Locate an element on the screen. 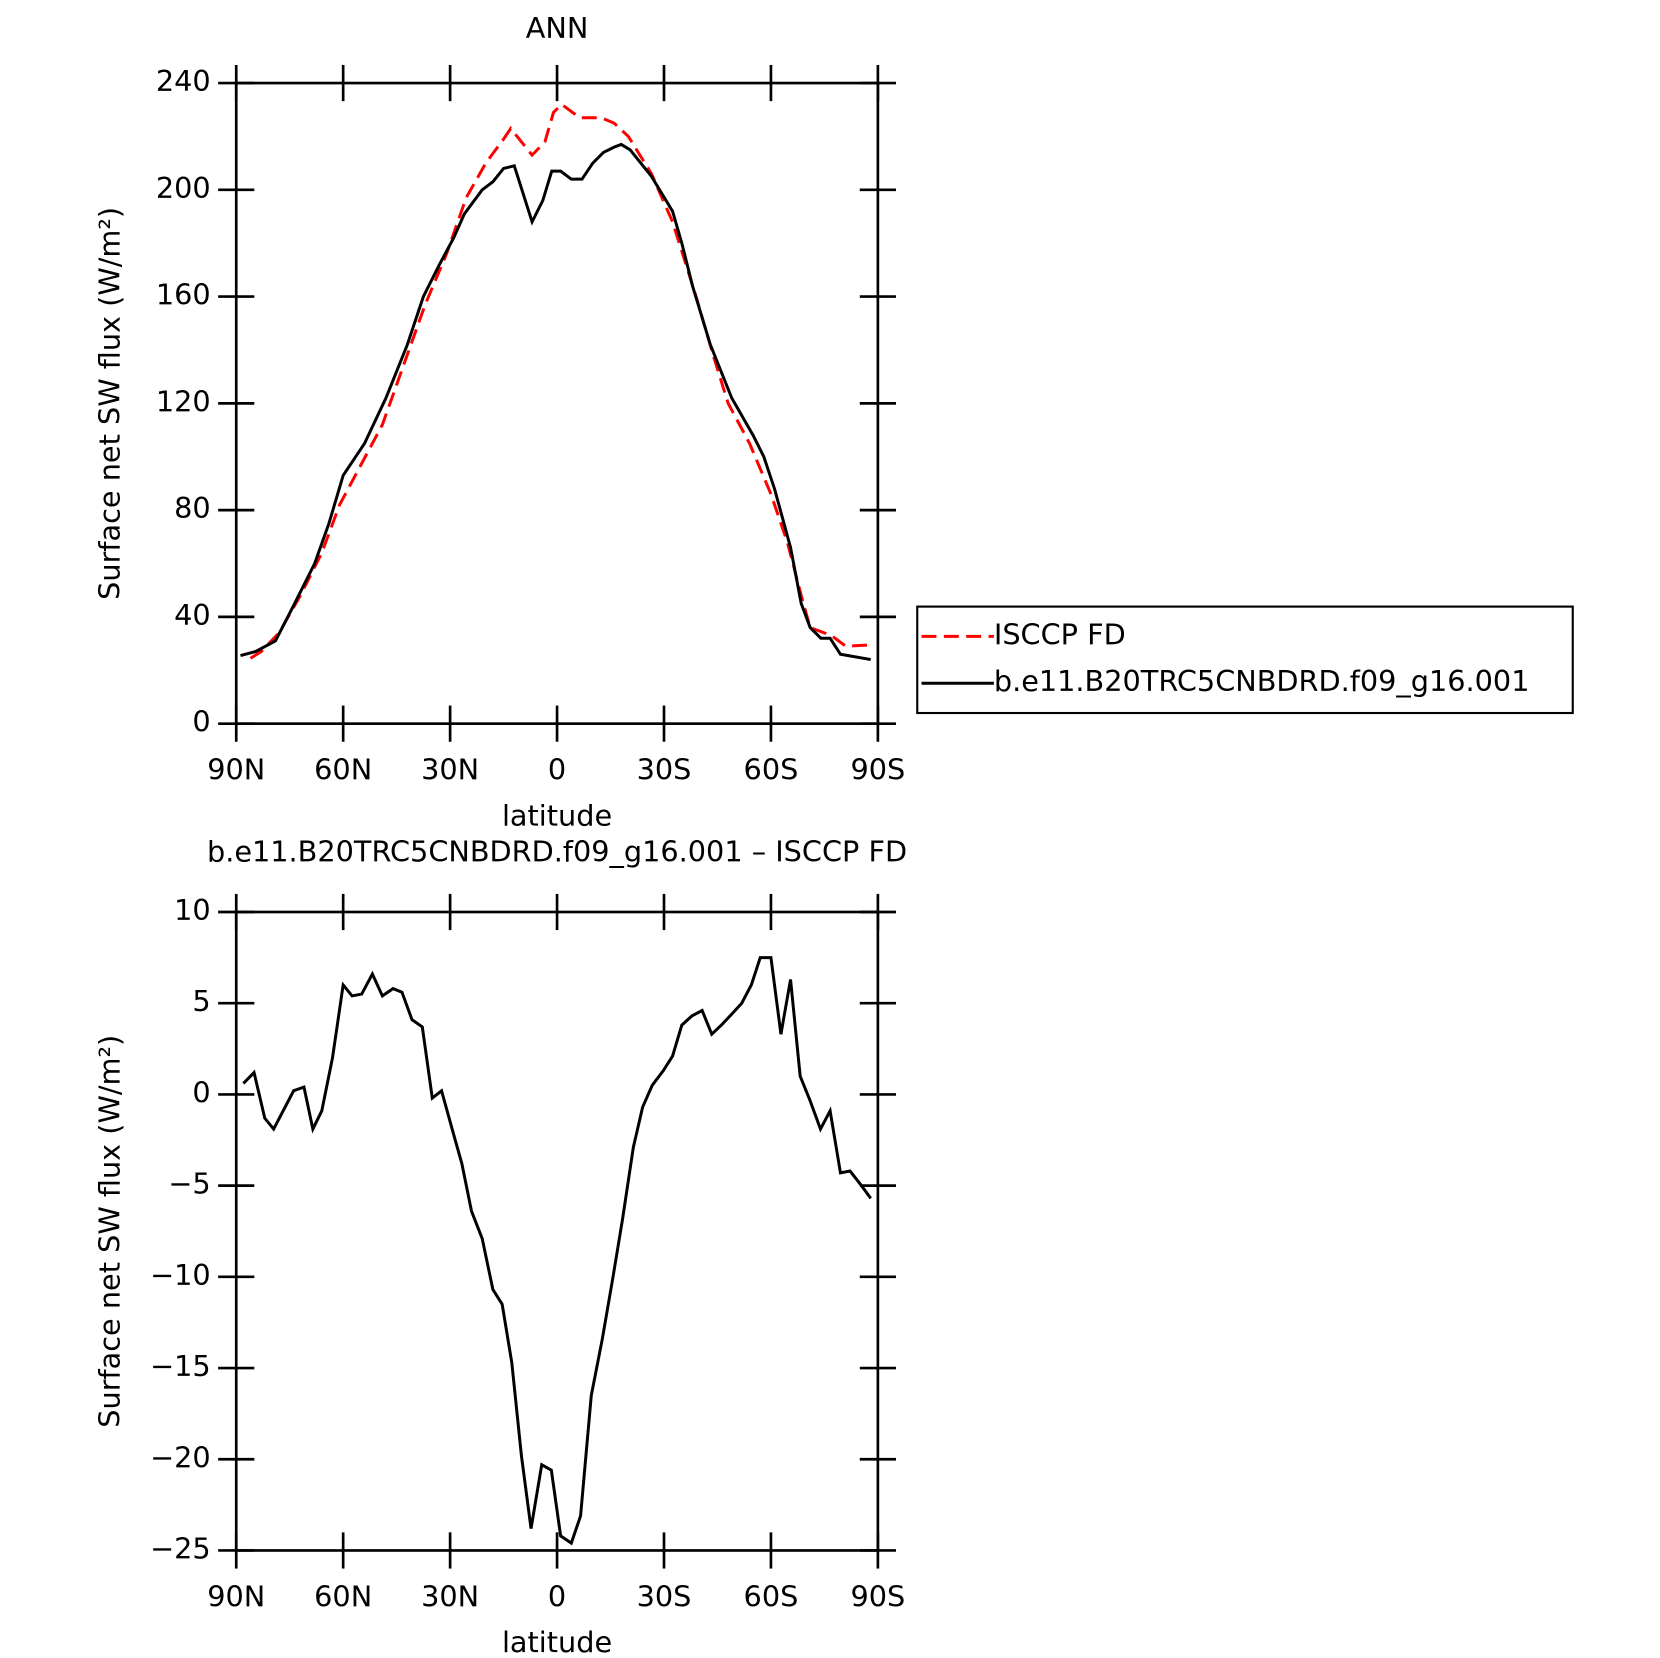  y-tick-label: −10 is located at coordinates (180, 1275).